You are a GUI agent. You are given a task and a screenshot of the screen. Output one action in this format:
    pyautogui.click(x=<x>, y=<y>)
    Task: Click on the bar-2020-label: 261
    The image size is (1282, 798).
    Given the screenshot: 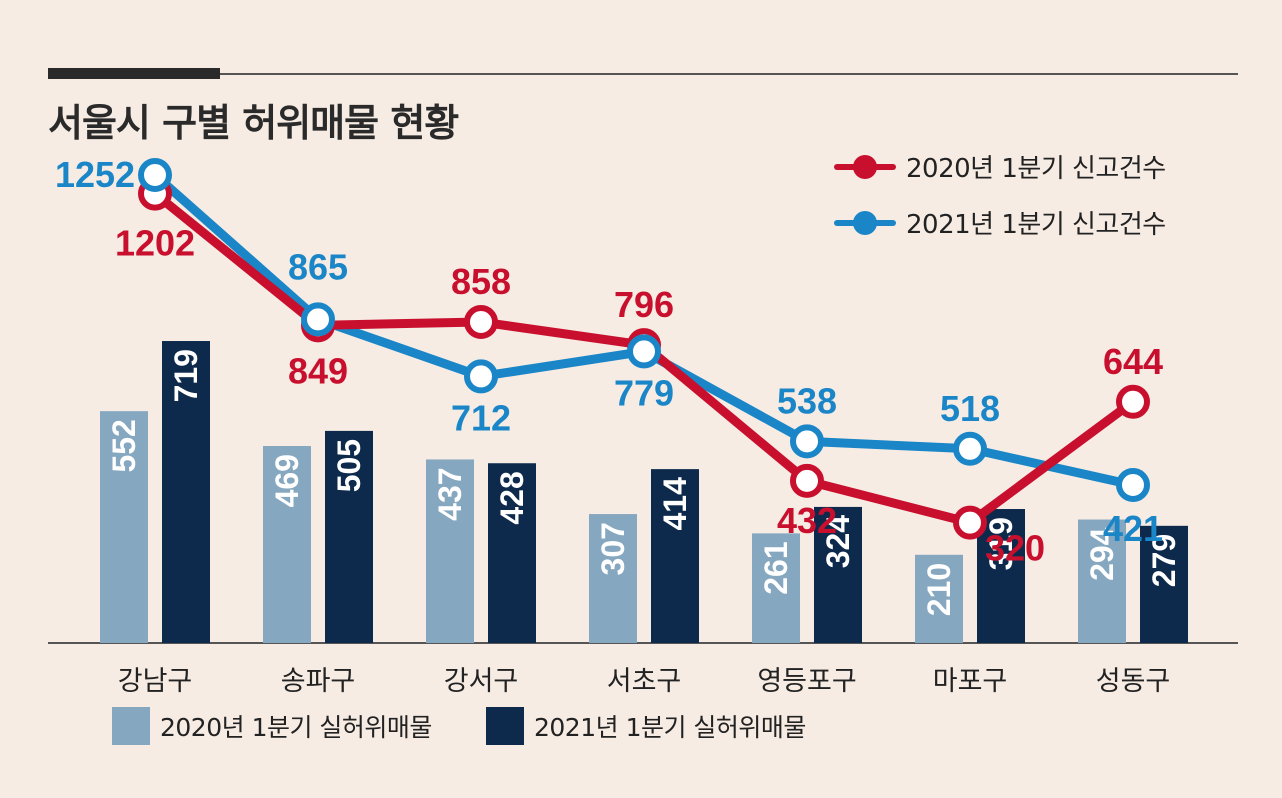 What is the action you would take?
    pyautogui.click(x=776, y=567)
    